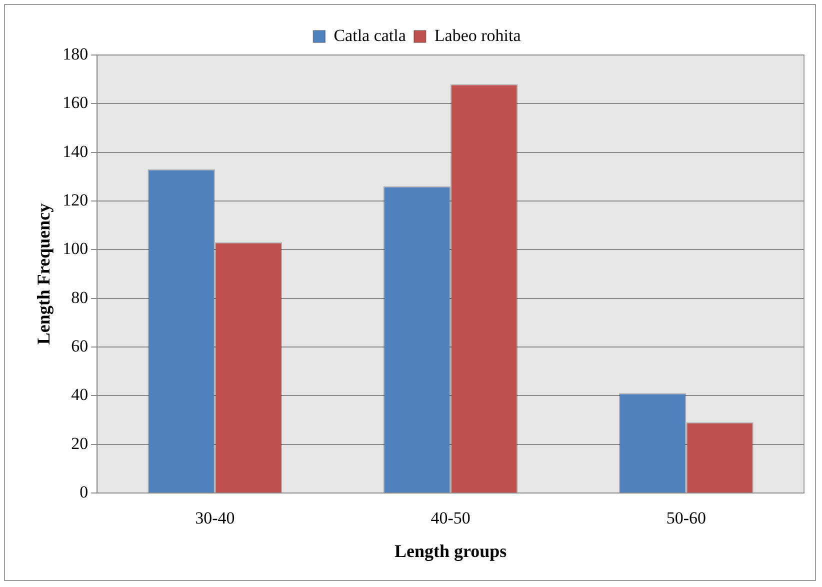 The image size is (822, 587). I want to click on x-axis-title: Length groups, so click(450, 550).